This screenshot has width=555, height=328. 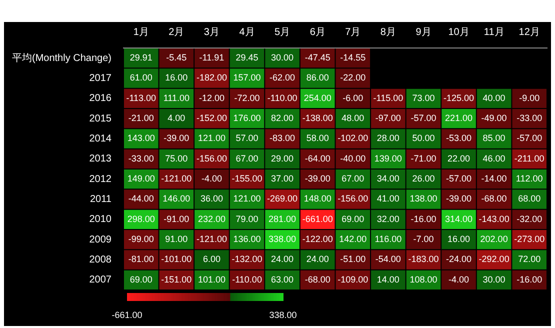 What do you see at coordinates (212, 32) in the screenshot?
I see `x-tick-label: 3月` at bounding box center [212, 32].